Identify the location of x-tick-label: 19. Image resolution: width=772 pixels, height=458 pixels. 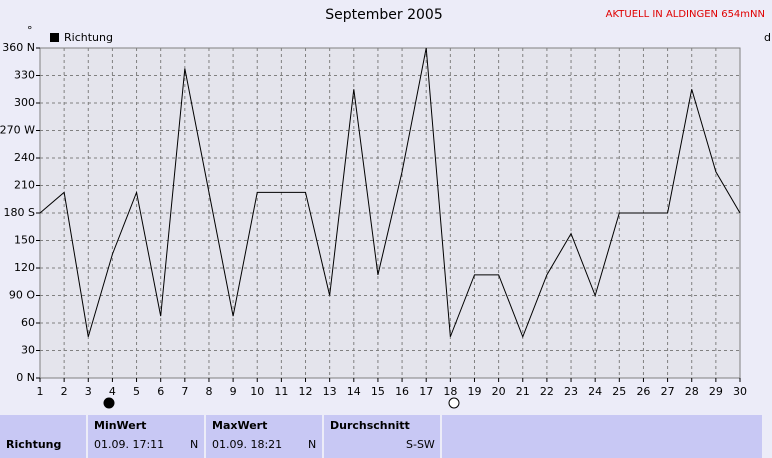
(474, 391).